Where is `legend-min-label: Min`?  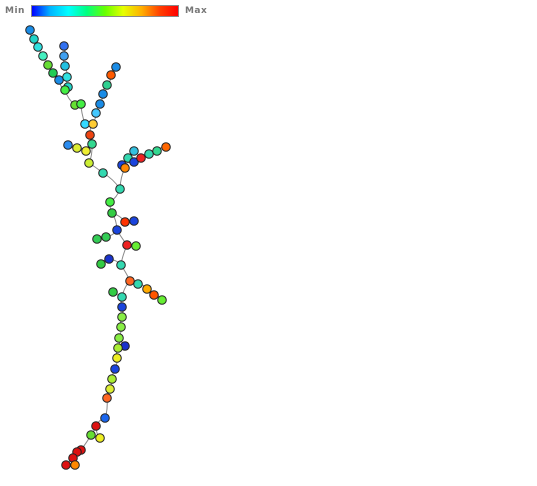 legend-min-label: Min is located at coordinates (15, 11).